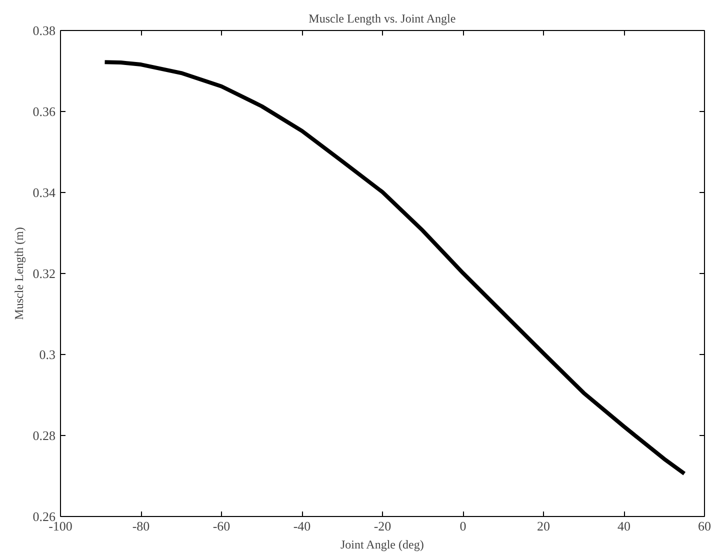 The width and height of the screenshot is (722, 556). I want to click on x-tick-label: 60, so click(704, 526).